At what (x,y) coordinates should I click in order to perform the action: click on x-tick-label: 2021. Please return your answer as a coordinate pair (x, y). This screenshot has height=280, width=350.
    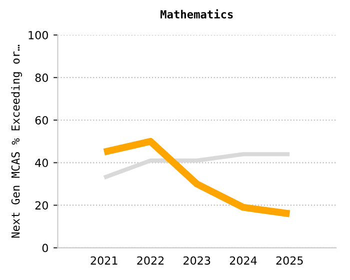
    Looking at the image, I should click on (104, 260).